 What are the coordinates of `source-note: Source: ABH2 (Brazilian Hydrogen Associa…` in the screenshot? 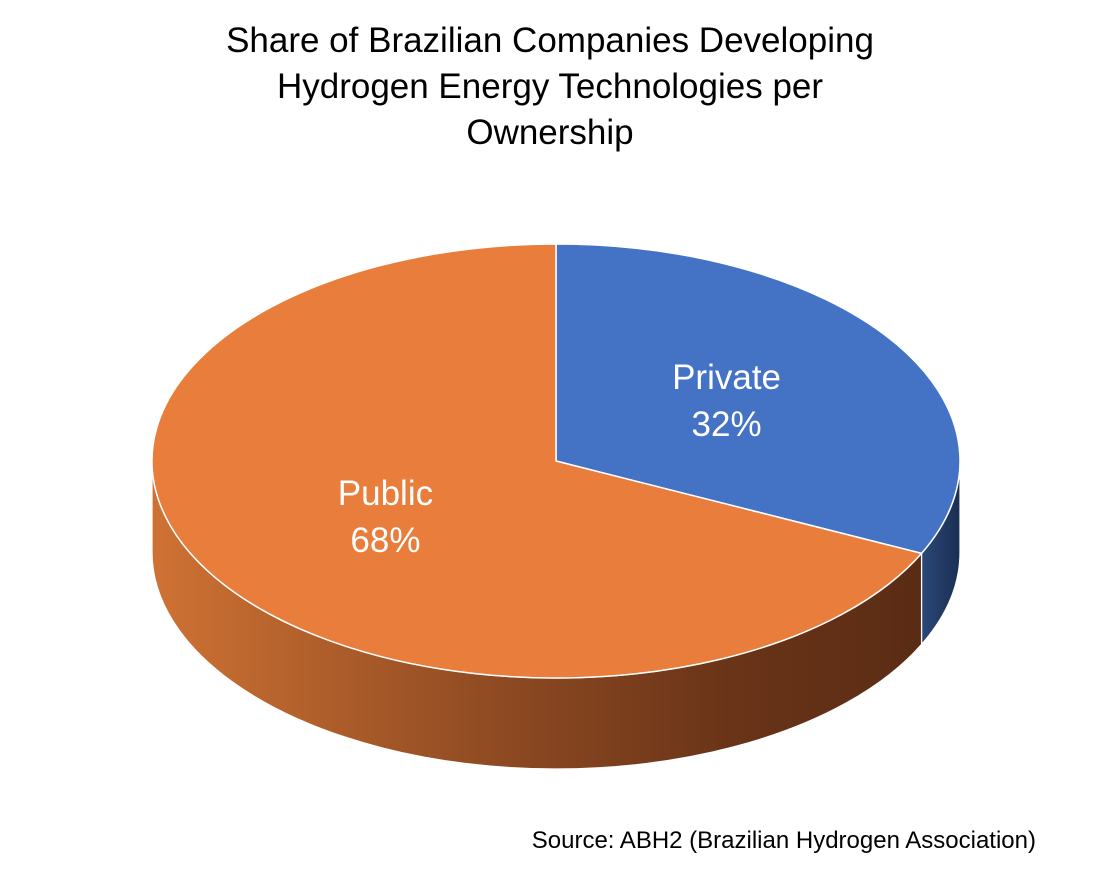 It's located at (783, 840).